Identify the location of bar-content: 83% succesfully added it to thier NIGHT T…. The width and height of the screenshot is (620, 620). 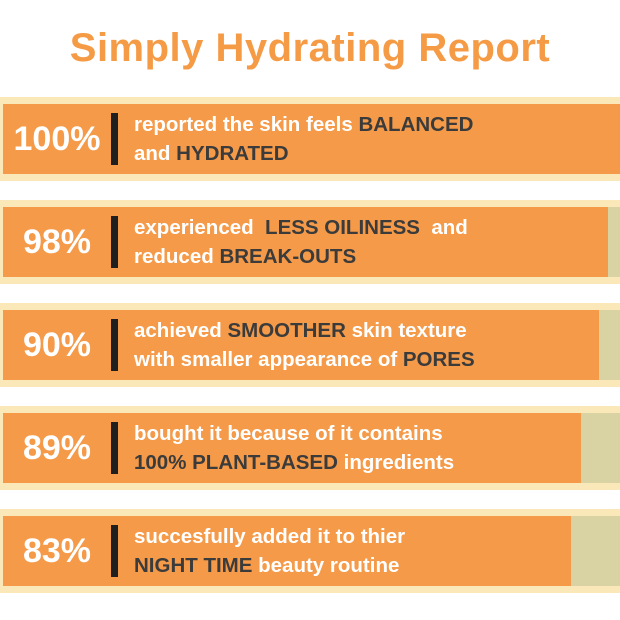
(311, 551).